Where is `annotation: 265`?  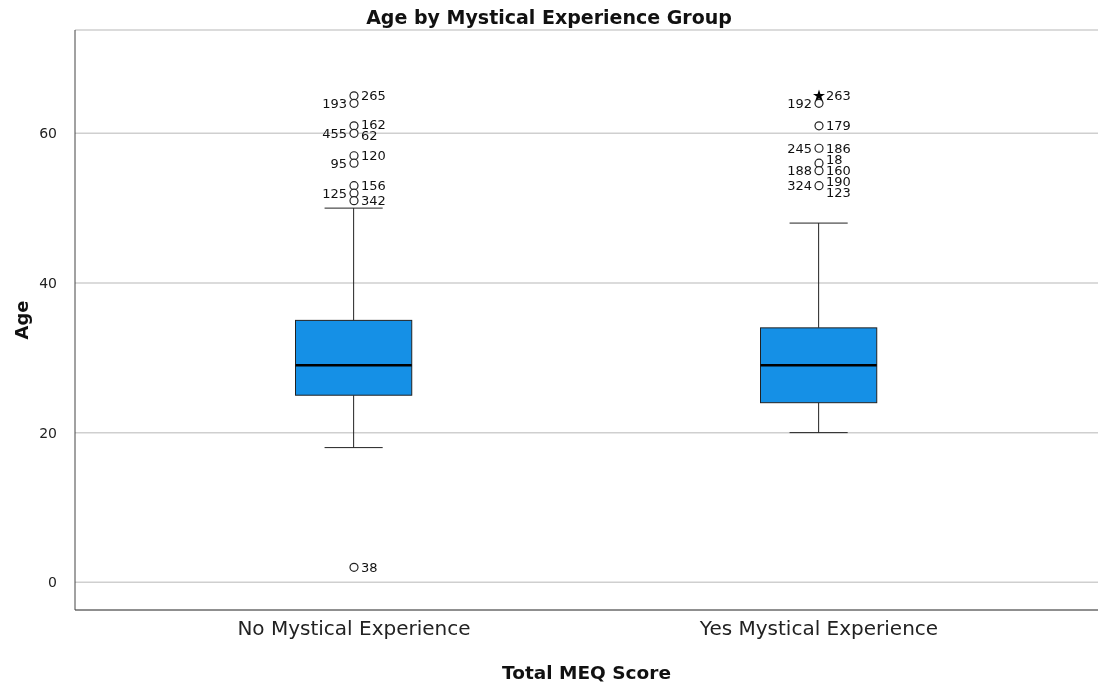 annotation: 265 is located at coordinates (373, 96).